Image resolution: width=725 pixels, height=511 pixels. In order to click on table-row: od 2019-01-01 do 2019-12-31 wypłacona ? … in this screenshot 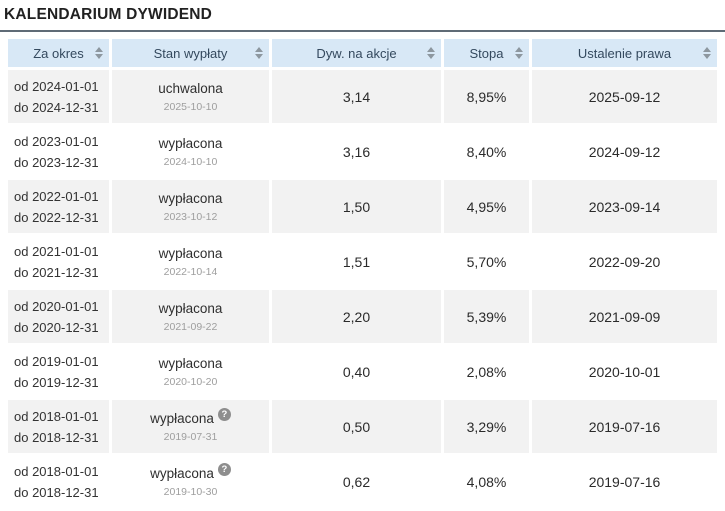, I will do `click(362, 371)`.